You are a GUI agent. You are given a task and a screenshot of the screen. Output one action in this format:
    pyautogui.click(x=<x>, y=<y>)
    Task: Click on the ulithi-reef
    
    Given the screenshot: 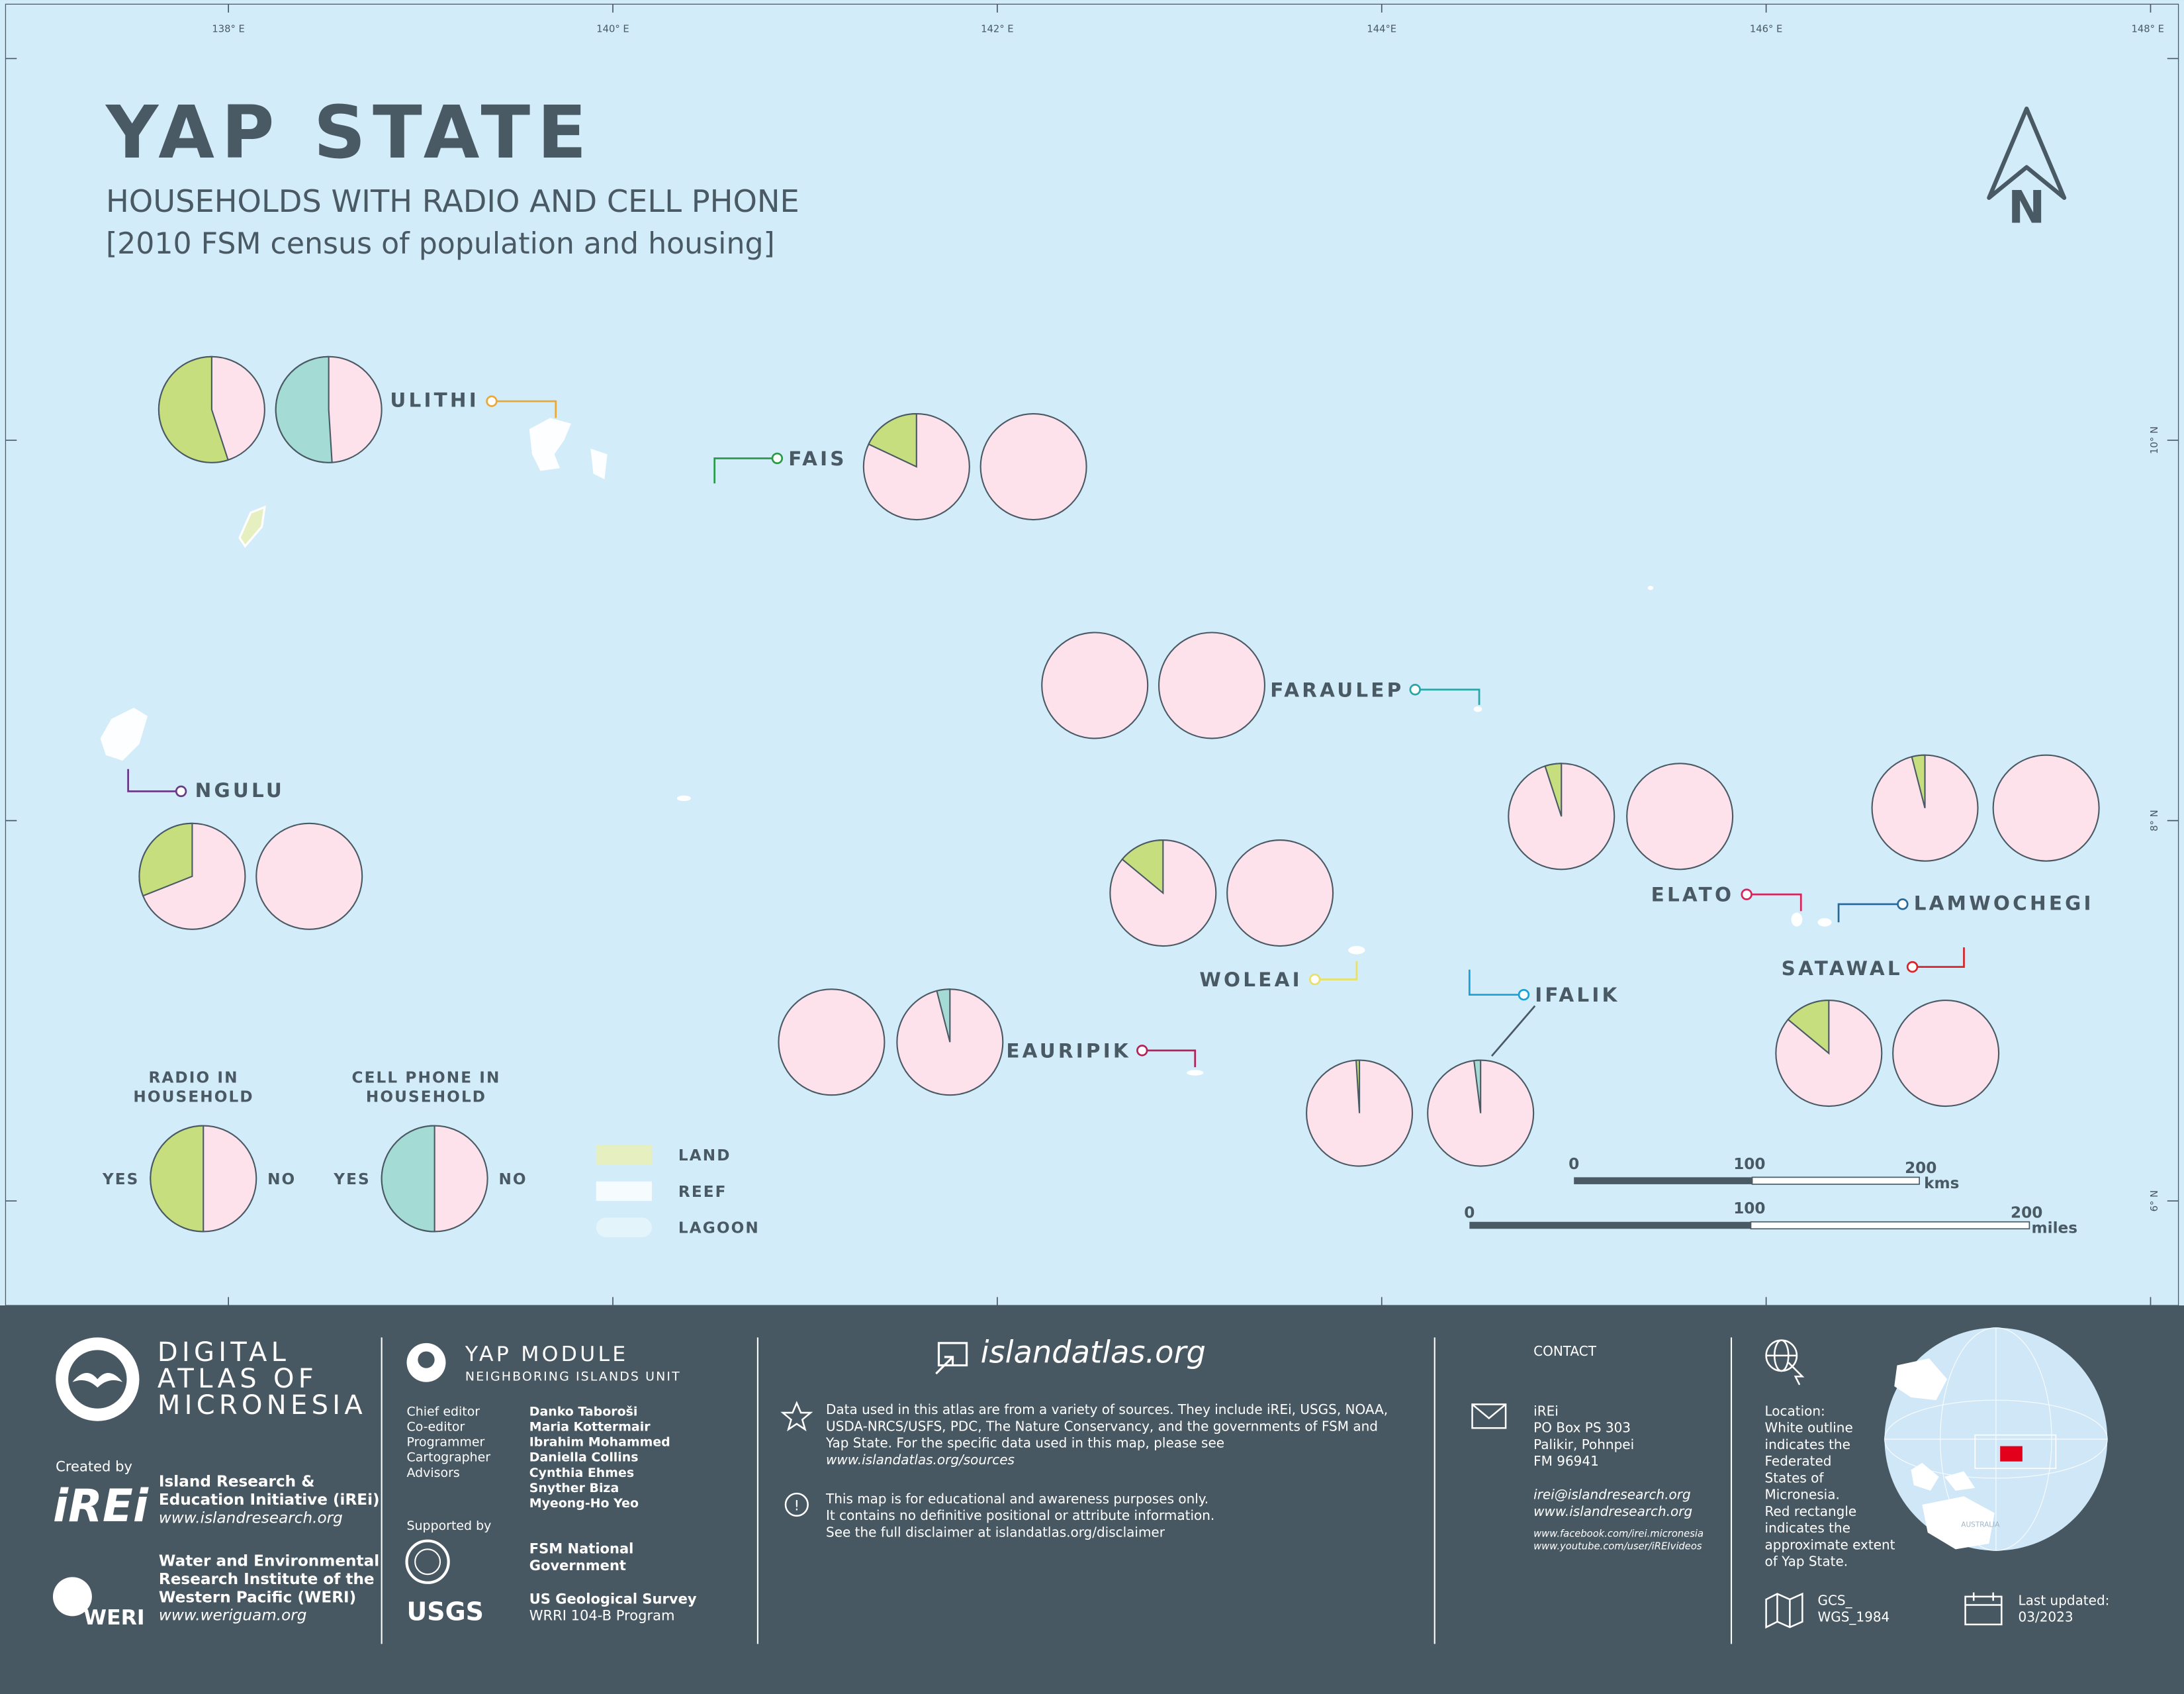 What is the action you would take?
    pyautogui.click(x=550, y=444)
    